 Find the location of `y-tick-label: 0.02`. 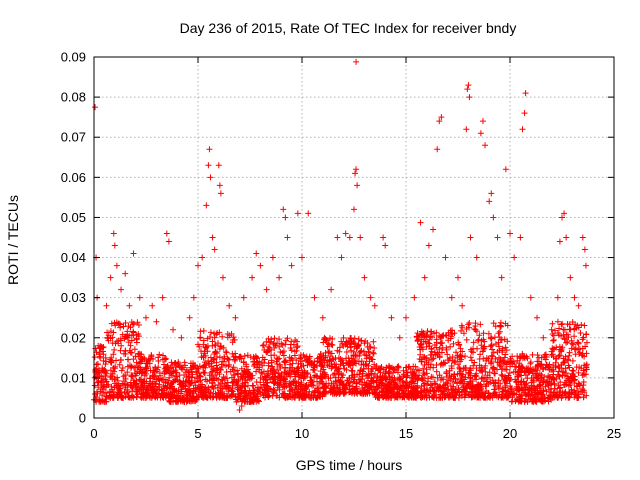

y-tick-label: 0.02 is located at coordinates (73, 337).